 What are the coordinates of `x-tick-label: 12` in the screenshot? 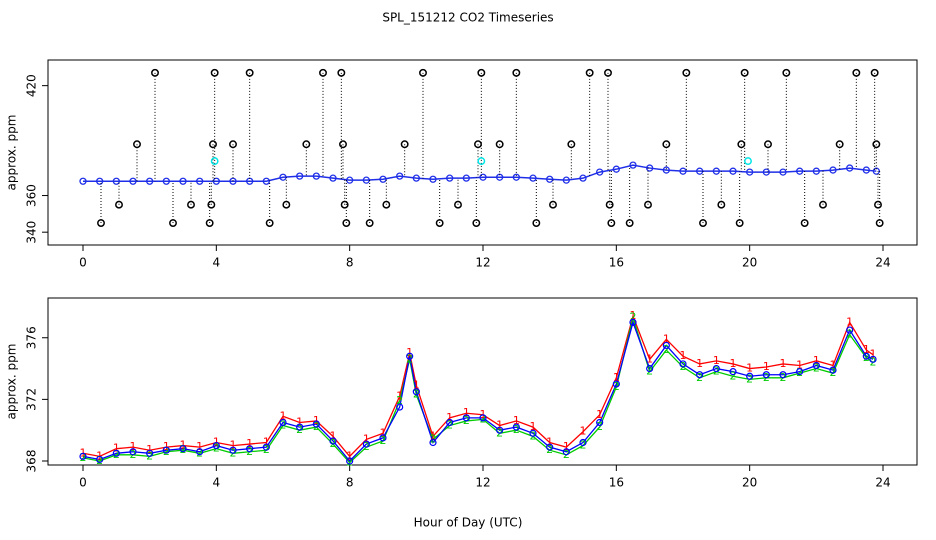 It's located at (482, 263).